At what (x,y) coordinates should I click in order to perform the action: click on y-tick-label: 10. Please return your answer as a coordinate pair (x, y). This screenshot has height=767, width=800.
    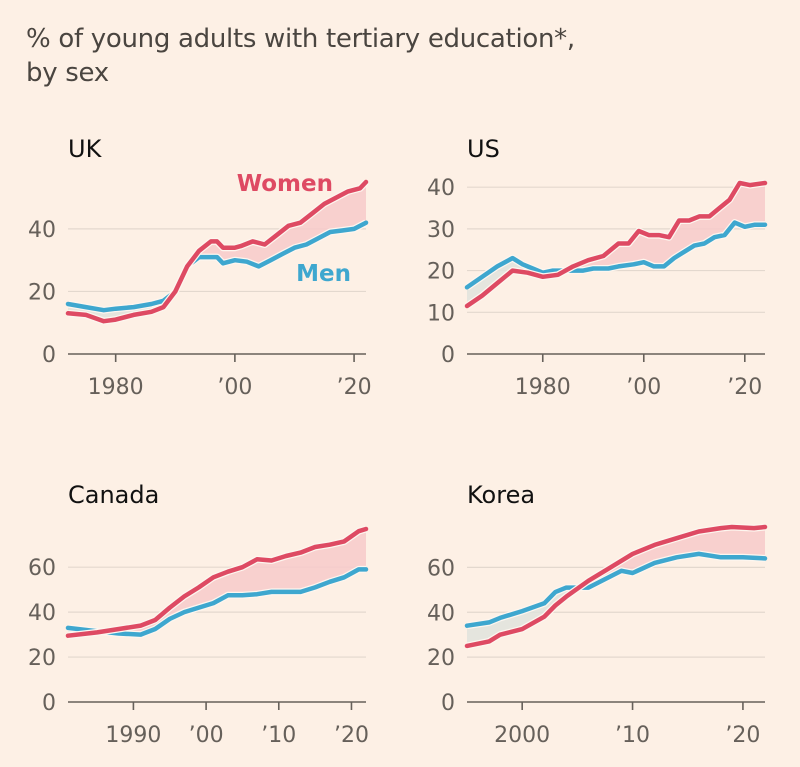
    Looking at the image, I should click on (441, 313).